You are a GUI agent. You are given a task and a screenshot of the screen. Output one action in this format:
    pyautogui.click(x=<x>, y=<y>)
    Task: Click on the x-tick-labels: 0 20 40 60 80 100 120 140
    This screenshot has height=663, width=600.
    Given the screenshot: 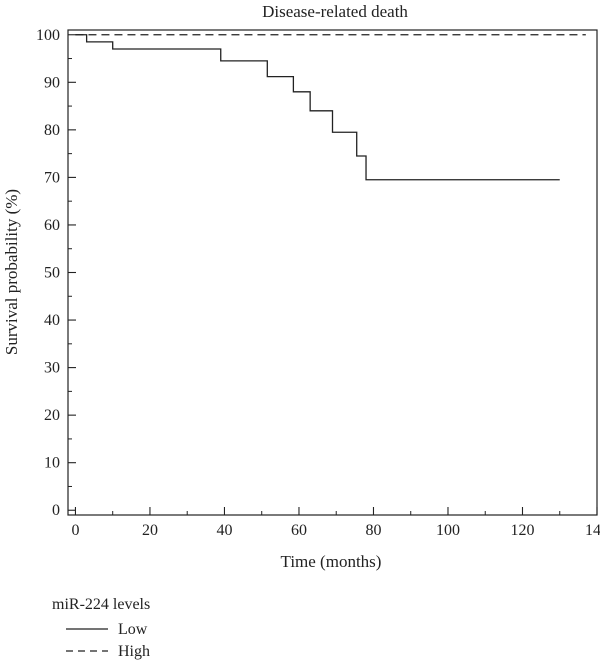 What is the action you would take?
    pyautogui.click(x=335, y=530)
    